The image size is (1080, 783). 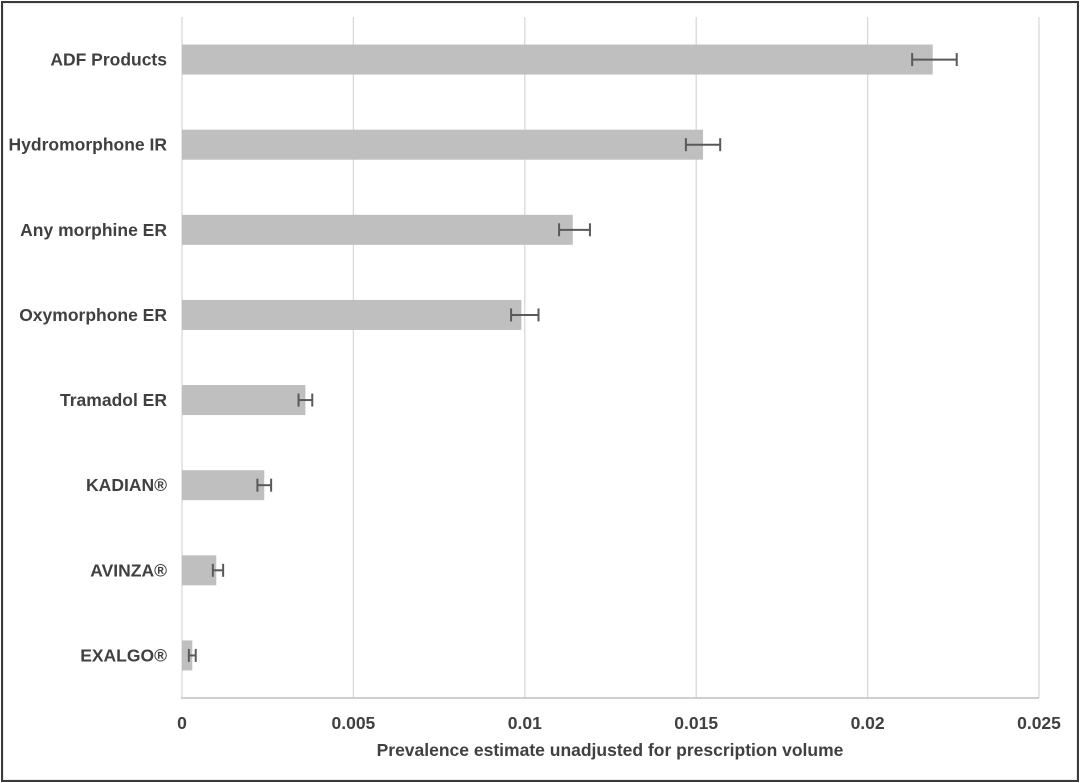 What do you see at coordinates (88, 145) in the screenshot?
I see `category-label: Hydromorphone IR` at bounding box center [88, 145].